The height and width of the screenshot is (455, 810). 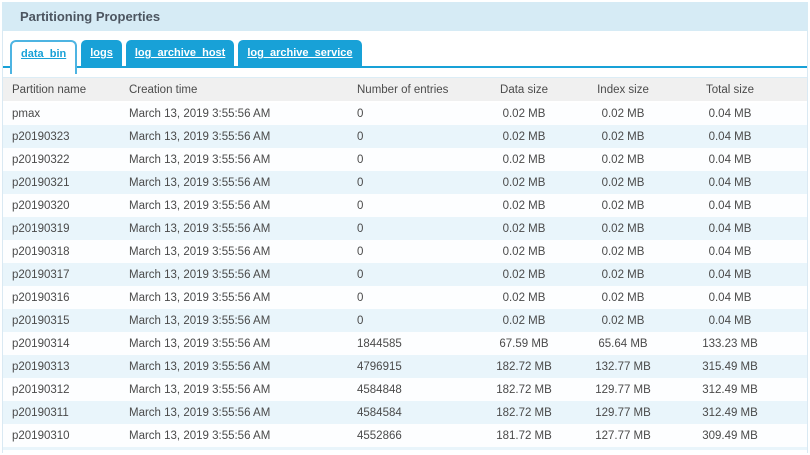 What do you see at coordinates (61, 297) in the screenshot?
I see `cell-partition-name: p20190316` at bounding box center [61, 297].